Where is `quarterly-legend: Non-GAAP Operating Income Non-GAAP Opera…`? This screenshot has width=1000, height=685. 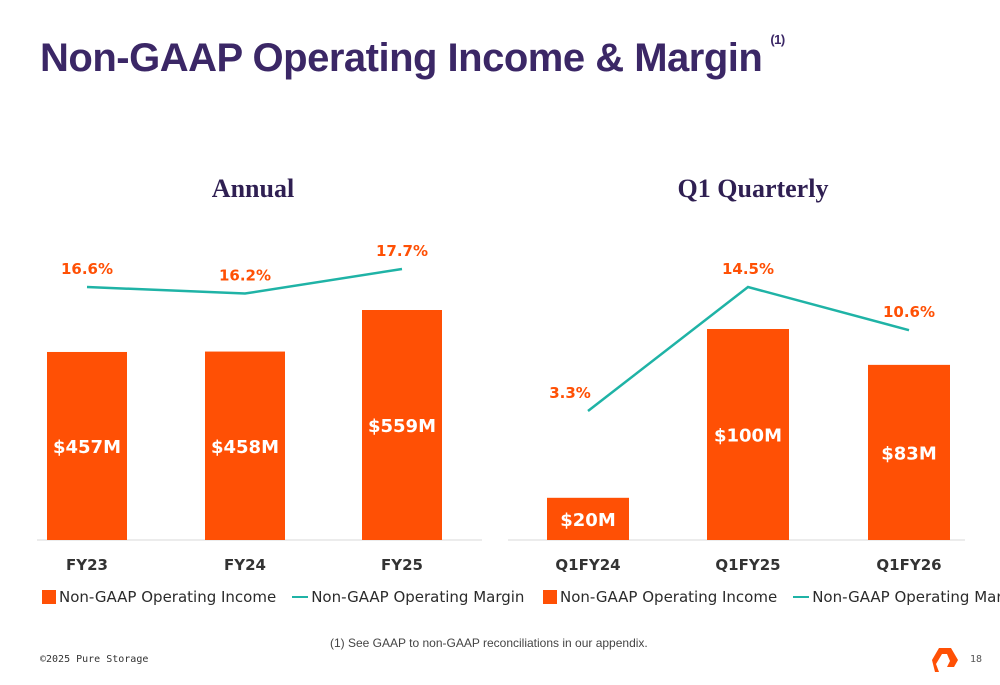
quarterly-legend: Non-GAAP Operating Income Non-GAAP Opera… is located at coordinates (771, 597).